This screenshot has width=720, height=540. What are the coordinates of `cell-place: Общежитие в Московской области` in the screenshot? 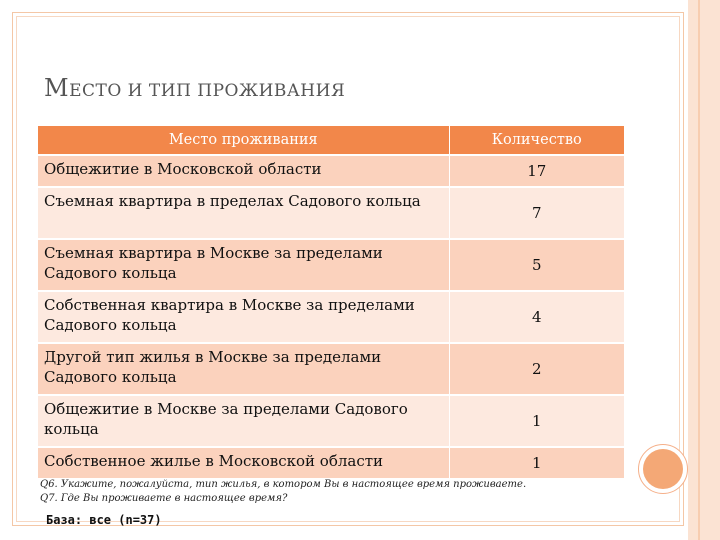 It's located at (243, 171).